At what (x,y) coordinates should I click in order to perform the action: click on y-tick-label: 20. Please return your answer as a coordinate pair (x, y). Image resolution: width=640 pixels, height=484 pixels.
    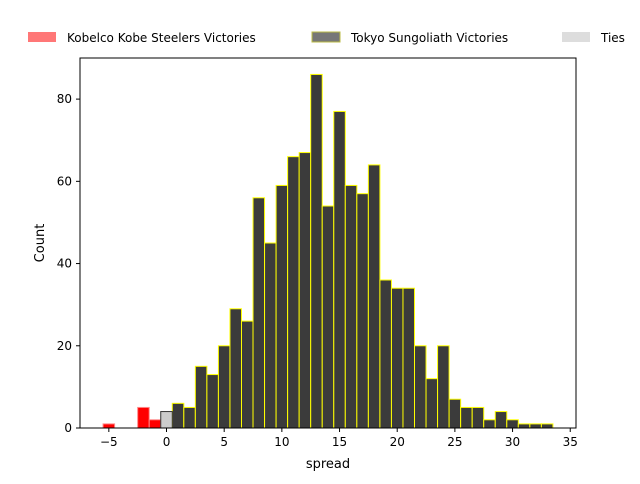
    Looking at the image, I should click on (64, 346).